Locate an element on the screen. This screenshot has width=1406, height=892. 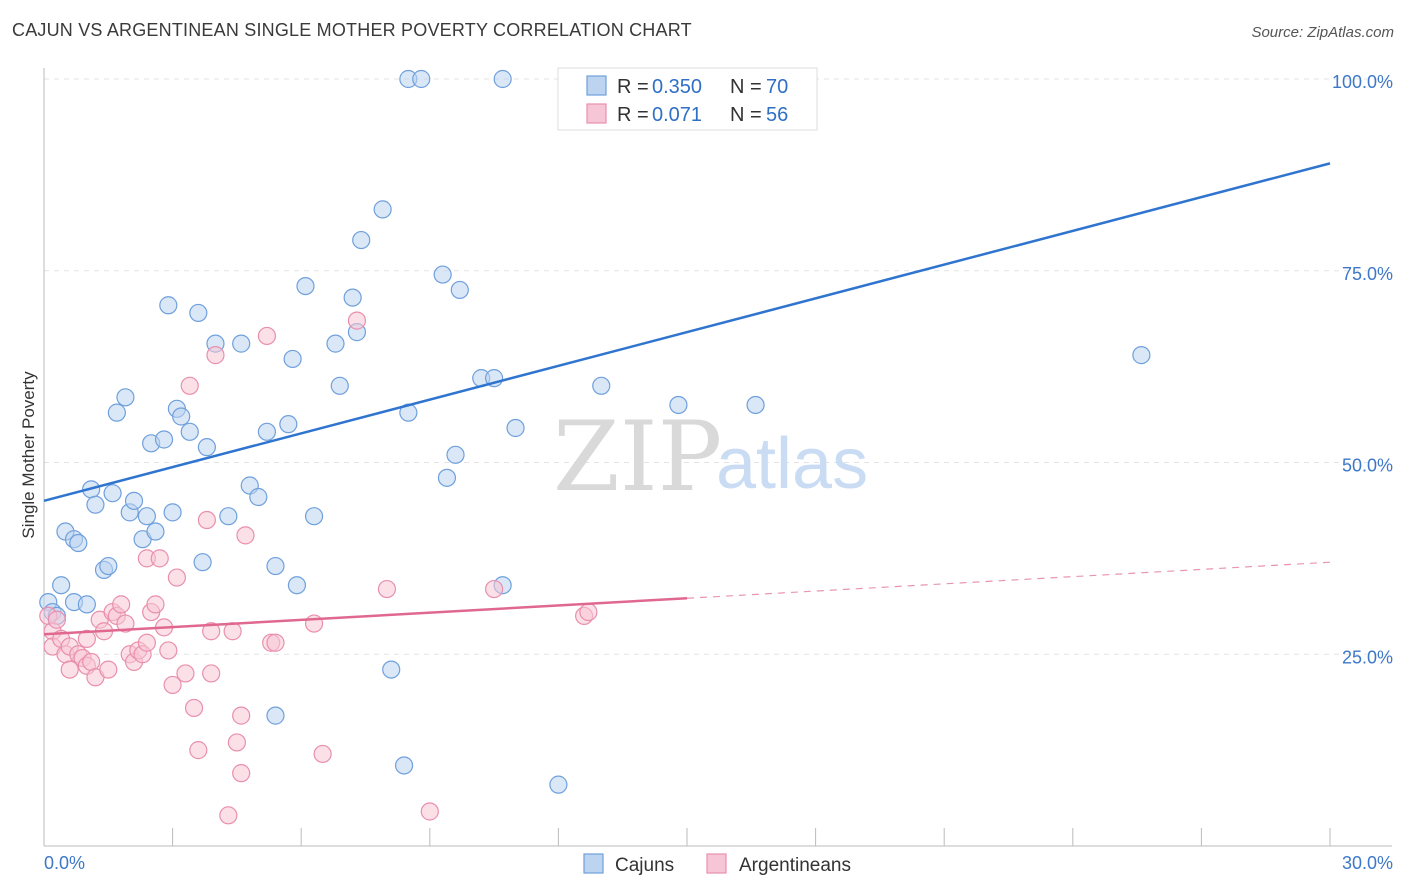
x-tick-label: 0.0% is located at coordinates (64, 863).